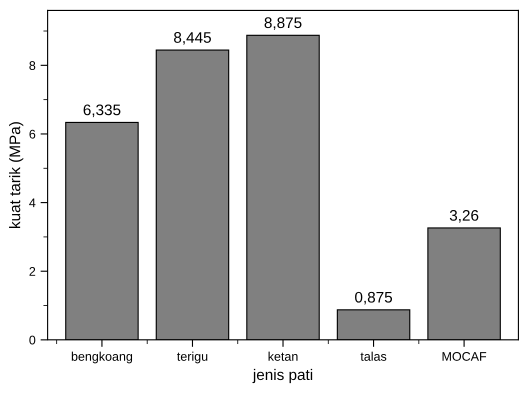 The image size is (529, 417). What do you see at coordinates (373, 356) in the screenshot?
I see `x-tick-label: talas` at bounding box center [373, 356].